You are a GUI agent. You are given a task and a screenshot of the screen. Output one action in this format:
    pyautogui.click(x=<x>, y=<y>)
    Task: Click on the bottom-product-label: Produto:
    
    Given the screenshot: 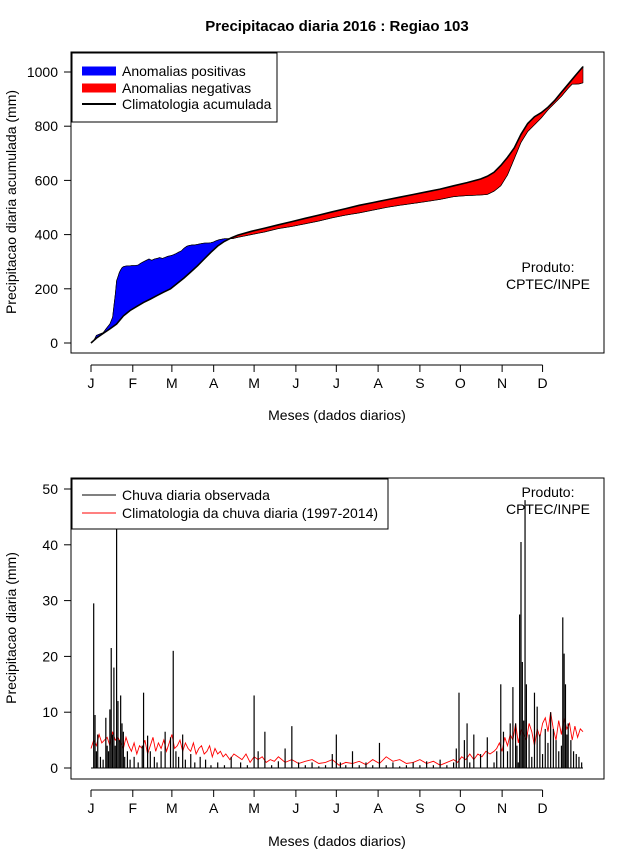 What is the action you would take?
    pyautogui.click(x=548, y=492)
    